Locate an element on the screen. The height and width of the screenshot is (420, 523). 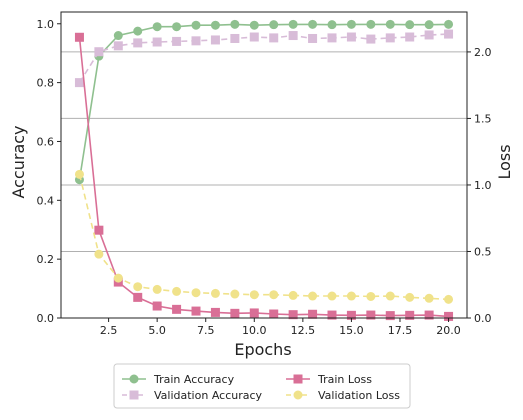
legend-box is located at coordinates (262, 386).